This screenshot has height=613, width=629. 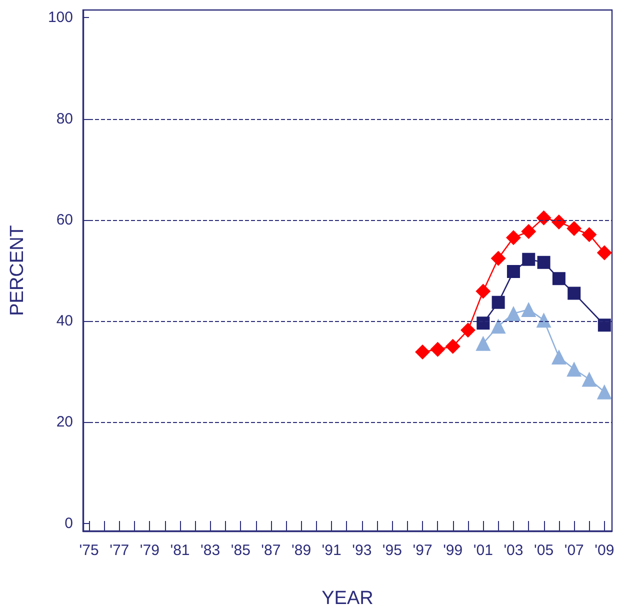 I want to click on x-tick-label: '97, so click(x=422, y=550).